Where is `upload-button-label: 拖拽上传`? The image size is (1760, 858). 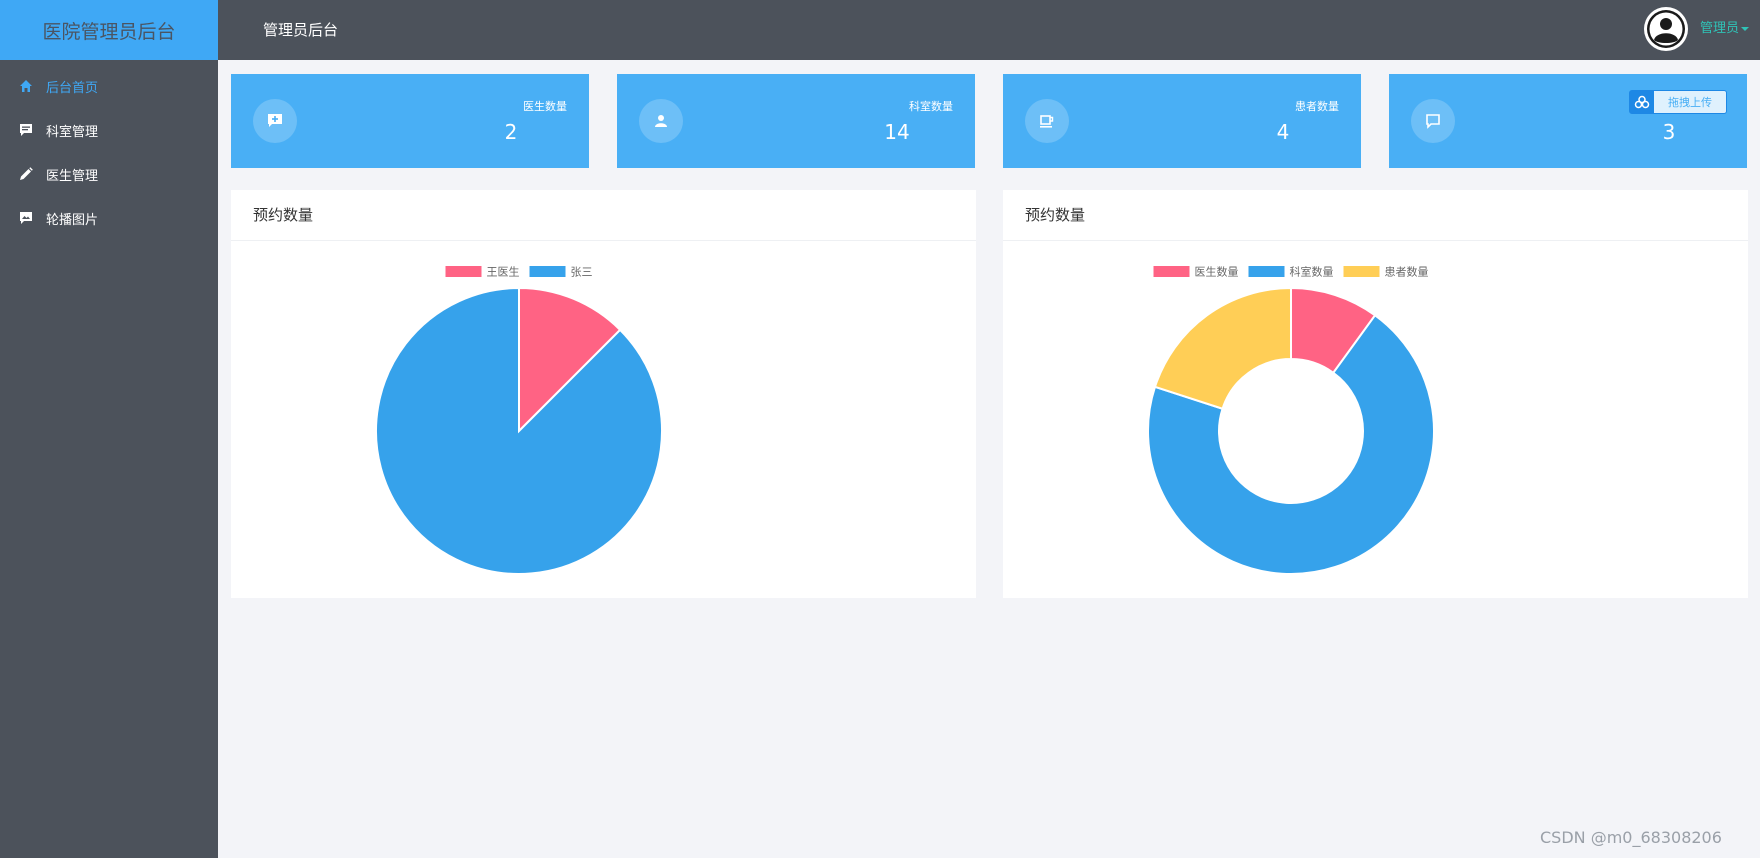
upload-button-label: 拖拽上传 is located at coordinates (1690, 102).